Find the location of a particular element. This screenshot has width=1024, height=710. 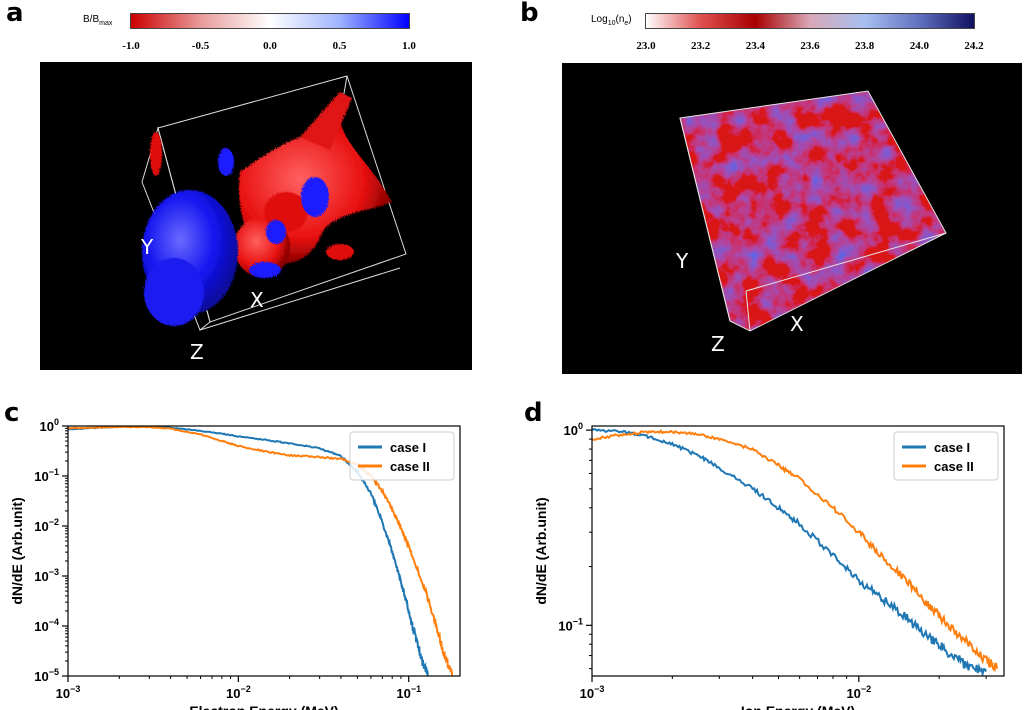

axis-letter-z-a: Z is located at coordinates (197, 352).